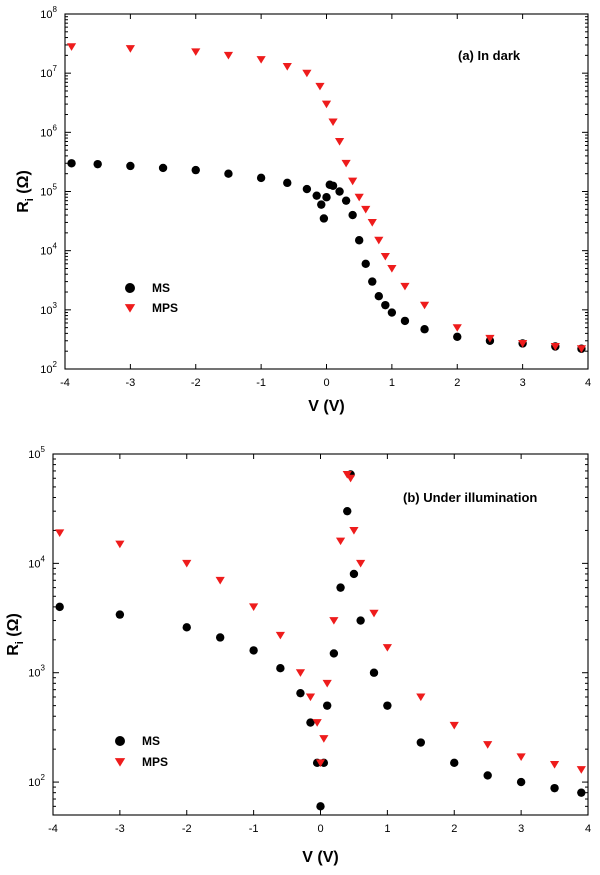  Describe the element at coordinates (523, 383) in the screenshot. I see `x-tick-label: 3` at that location.